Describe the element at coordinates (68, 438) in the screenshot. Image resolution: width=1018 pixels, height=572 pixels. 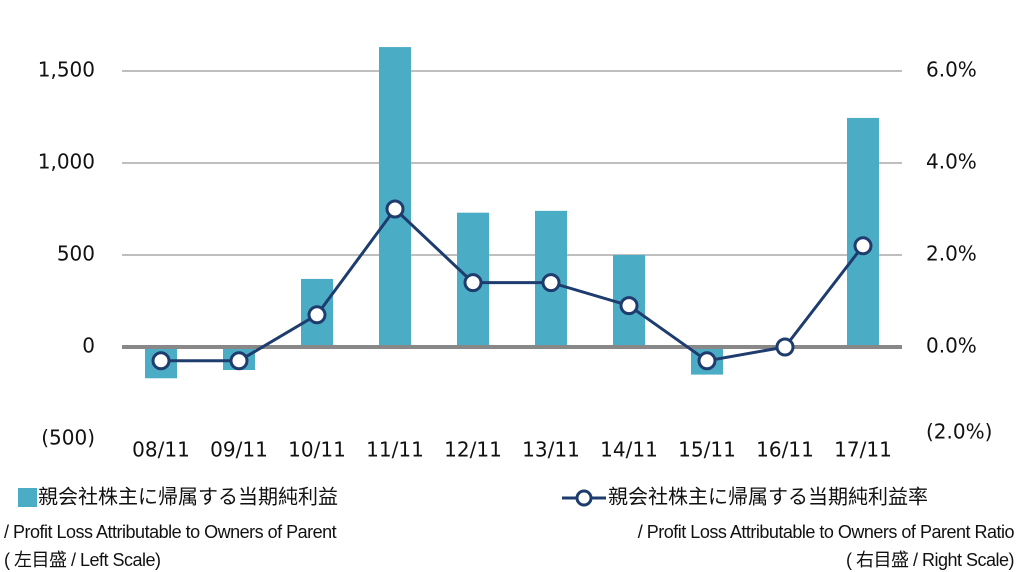
I see `y-tick-label: (500)` at that location.